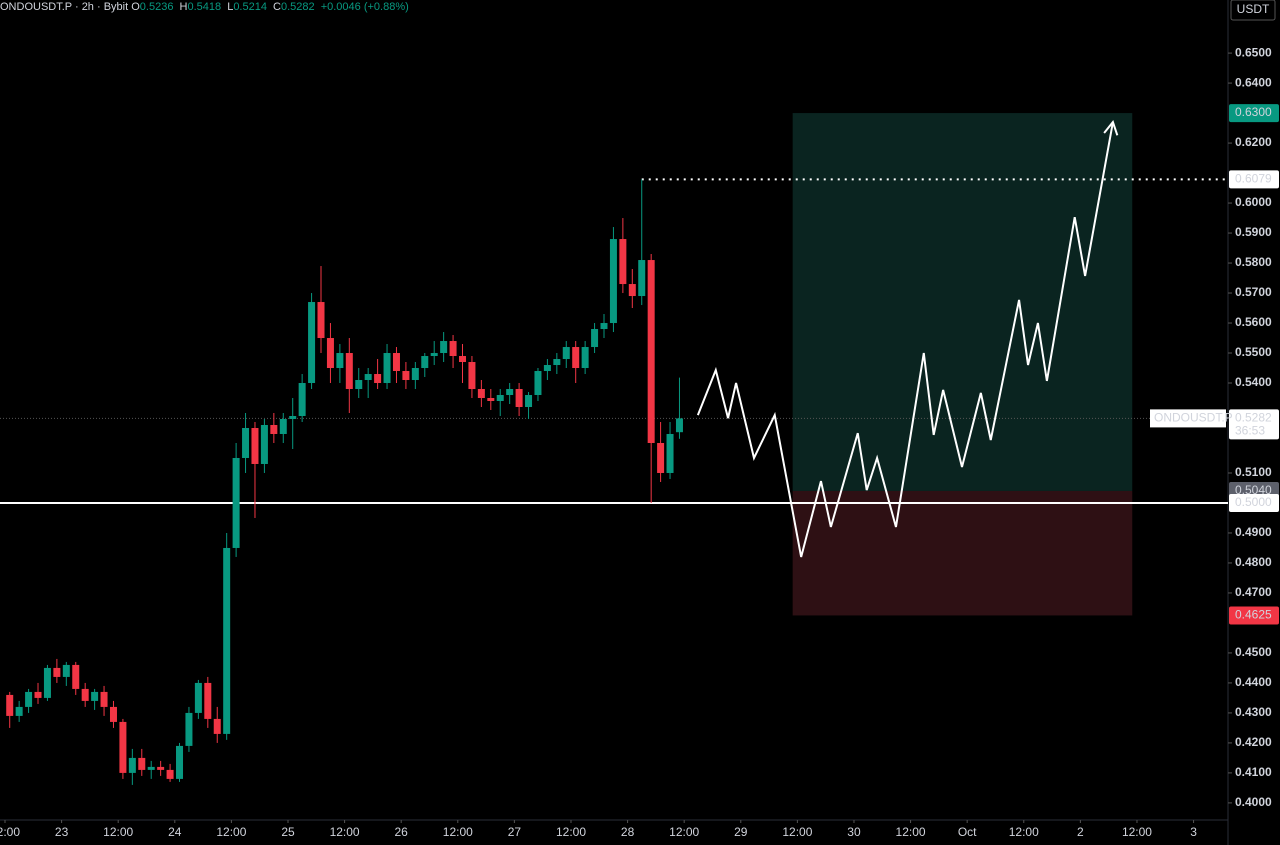 This screenshot has height=845, width=1280. I want to click on y-tick-label: 0.5700, so click(1253, 292).